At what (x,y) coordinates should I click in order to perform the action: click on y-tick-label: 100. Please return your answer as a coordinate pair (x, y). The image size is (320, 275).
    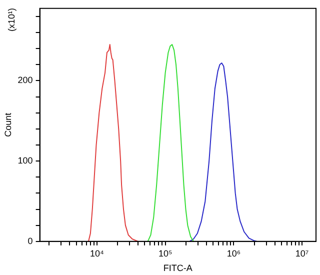
    Looking at the image, I should click on (25, 161).